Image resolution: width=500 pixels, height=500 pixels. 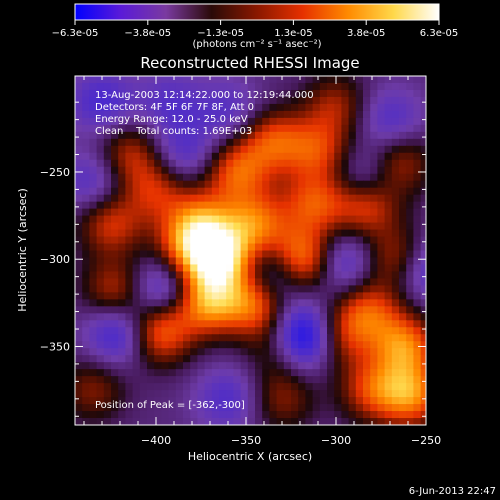 I want to click on colorbar-tick-label: −6.3e-05, so click(x=75, y=33).